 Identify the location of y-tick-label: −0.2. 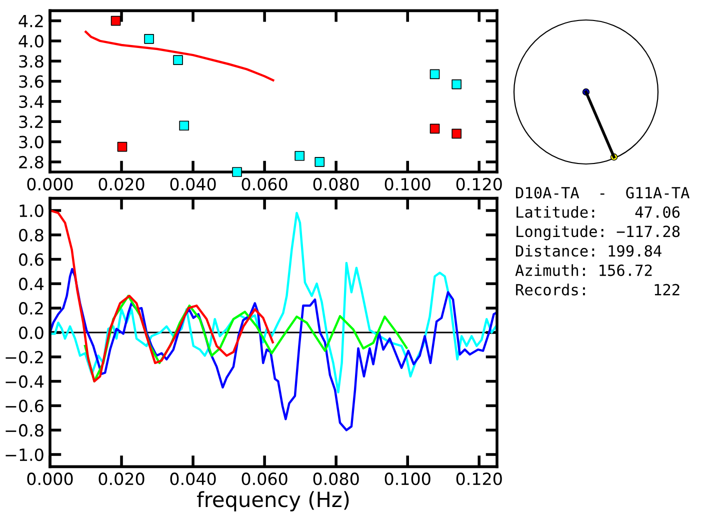
(24, 357).